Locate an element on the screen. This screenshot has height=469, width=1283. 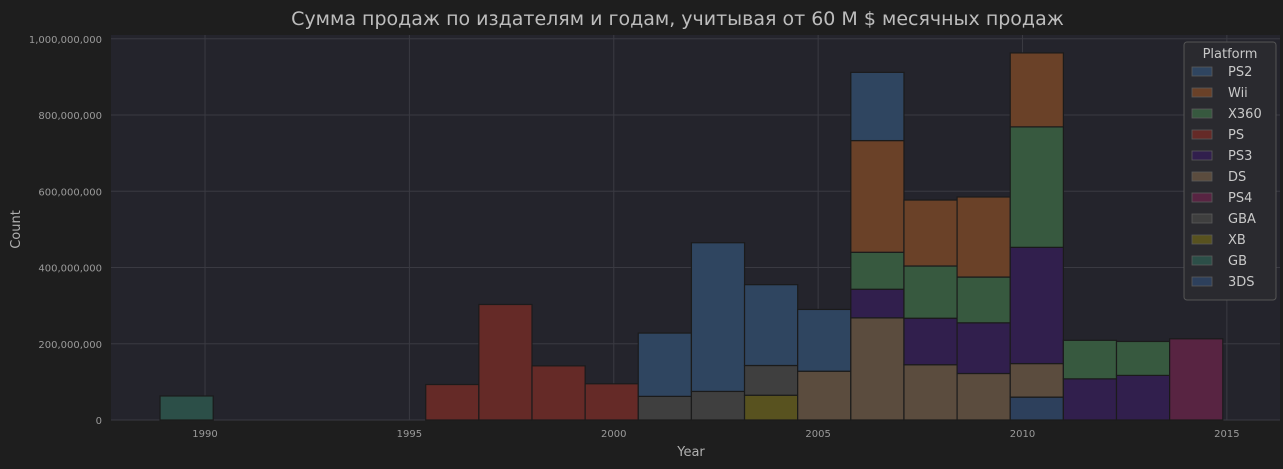
x-axis-ticks: 1990 1995 2000 2005 2010 2015 is located at coordinates (715, 434).